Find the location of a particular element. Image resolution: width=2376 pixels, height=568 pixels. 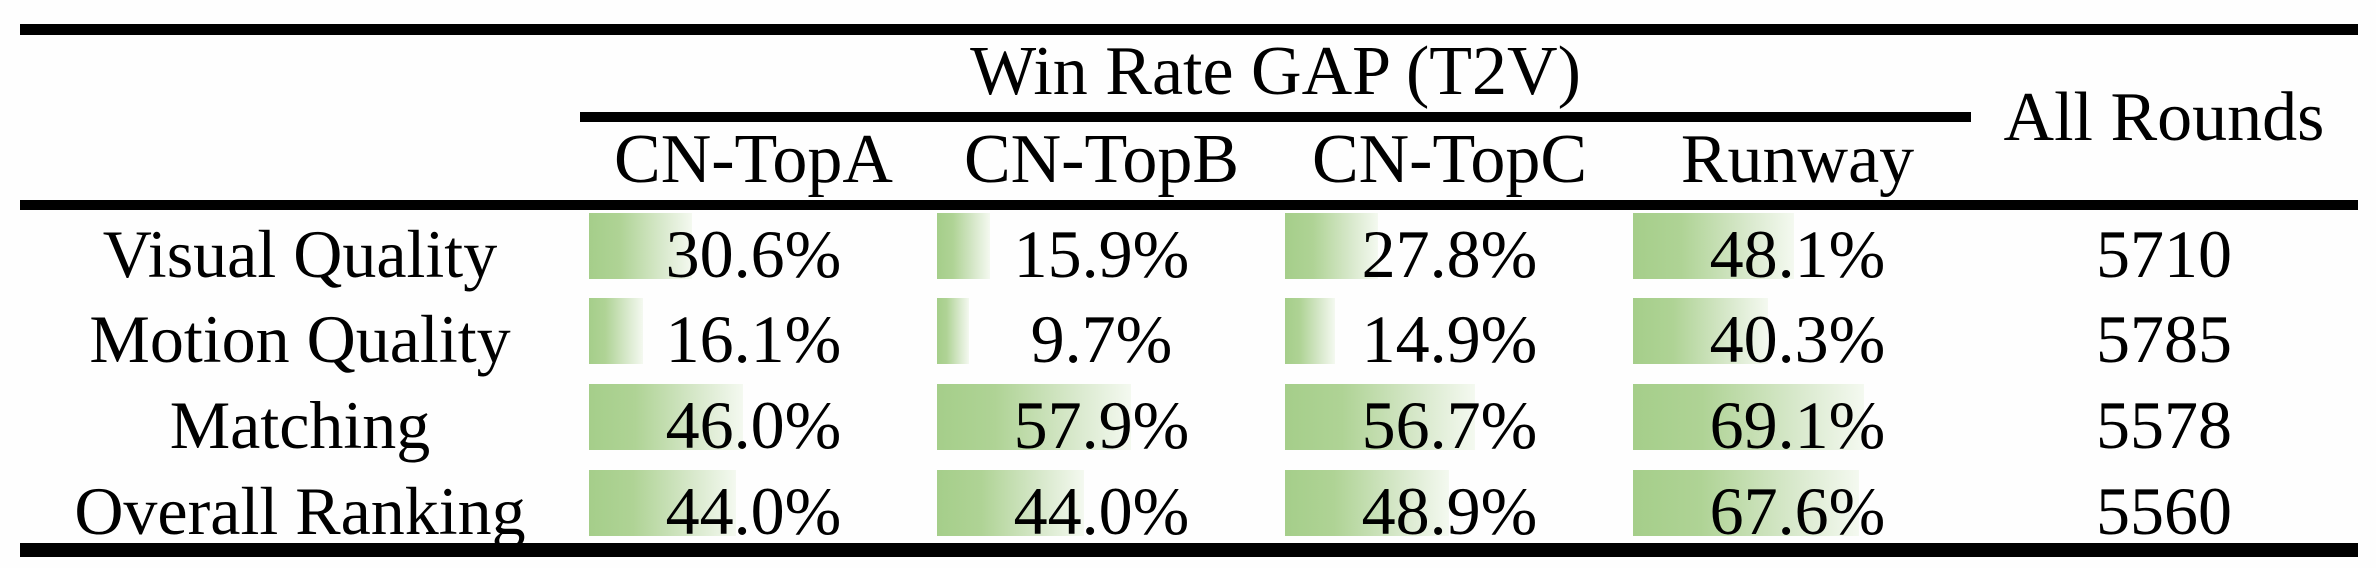

win-rate-value: 9.7% is located at coordinates (1101, 338).